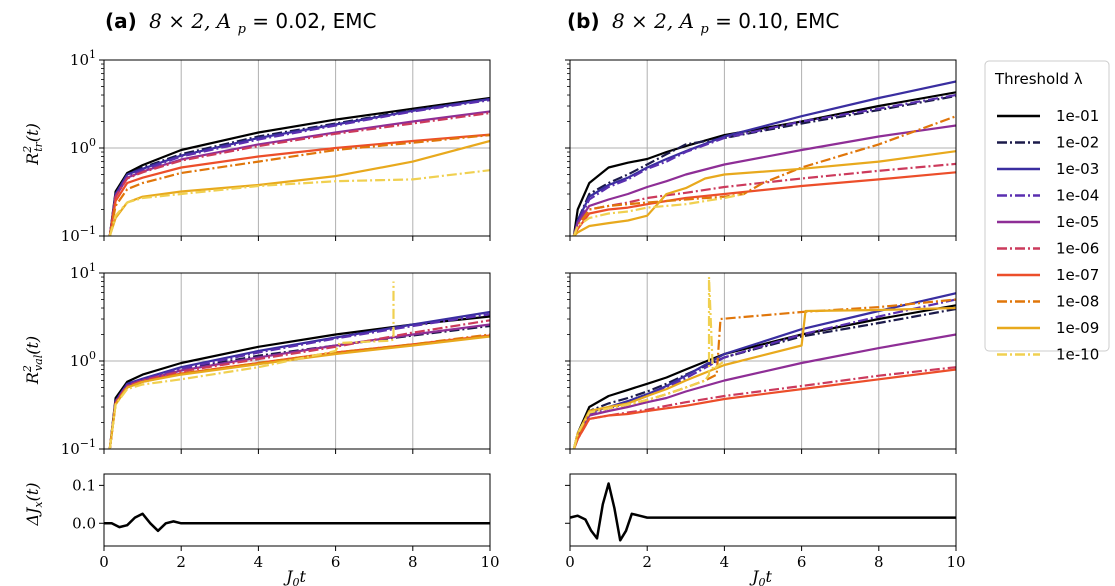 Image resolution: width=1115 pixels, height=586 pixels. Describe the element at coordinates (190, 21) in the screenshot. I see `panel-a-title-text: 8 × 2, A` at that location.